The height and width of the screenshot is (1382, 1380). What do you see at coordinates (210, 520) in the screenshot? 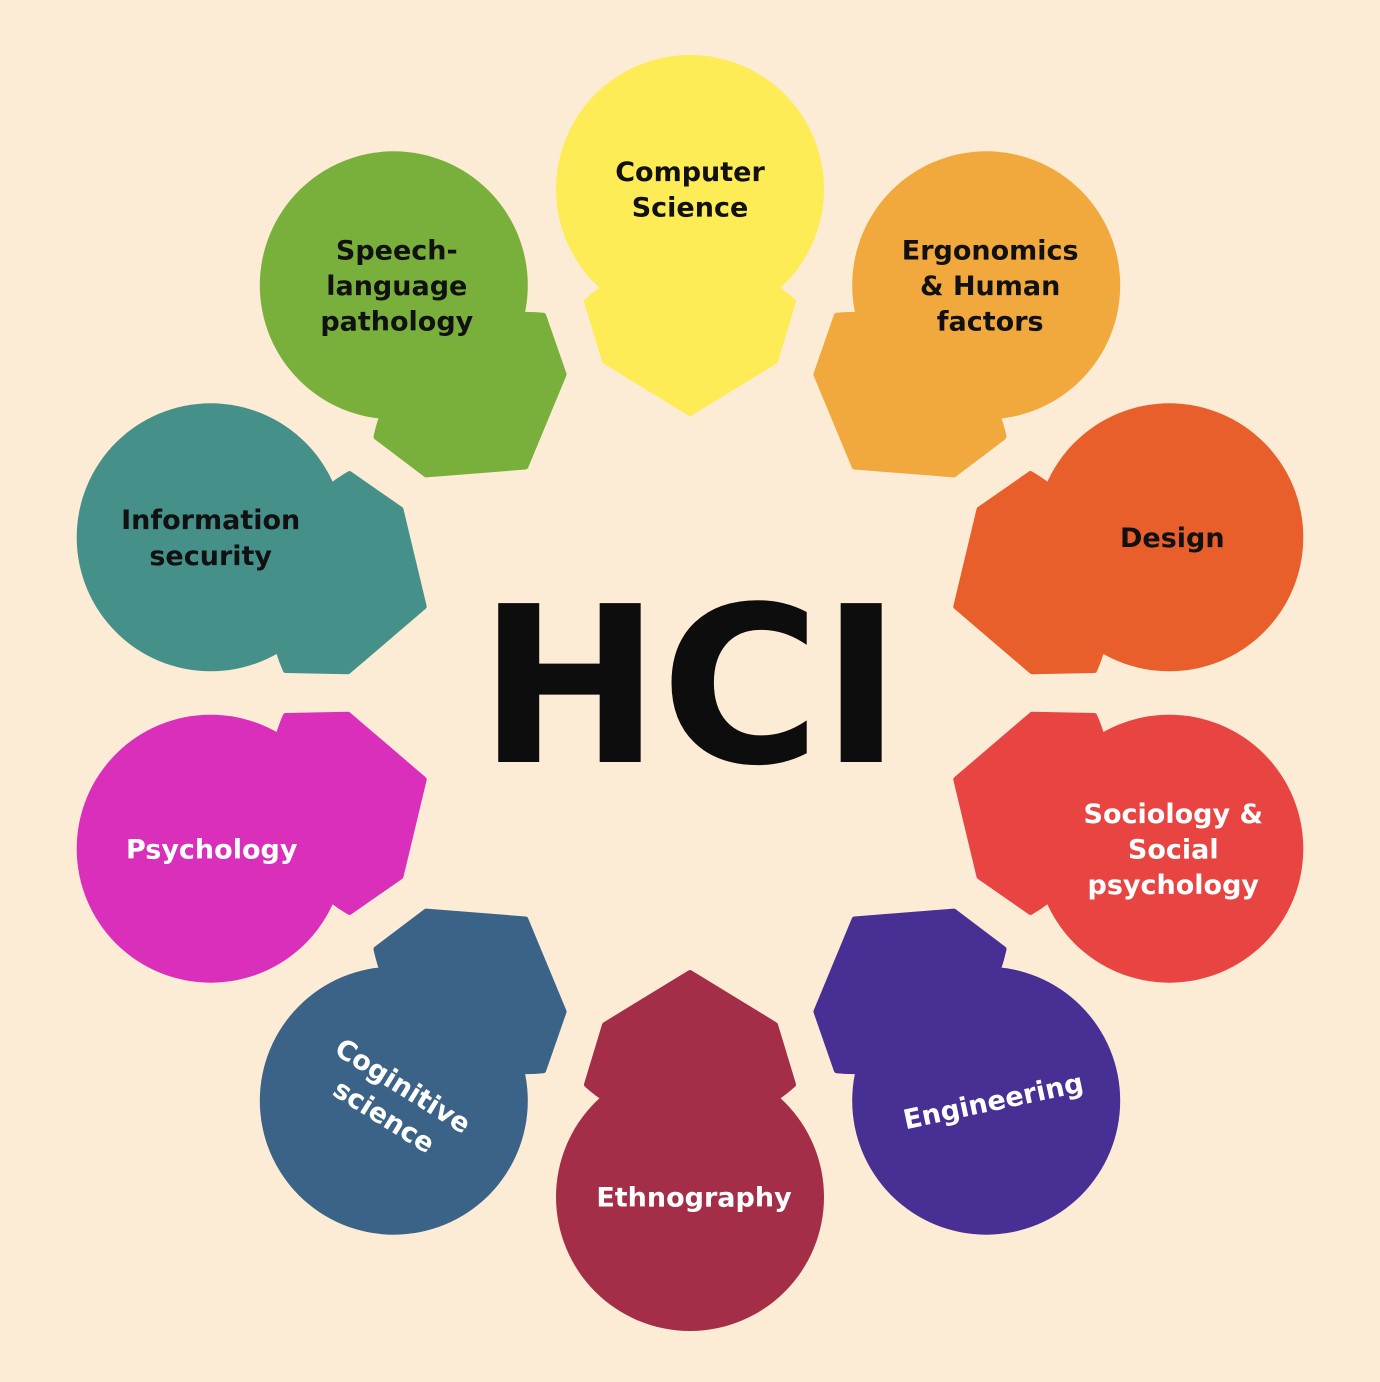
I see `information-security-label-line: Information` at bounding box center [210, 520].